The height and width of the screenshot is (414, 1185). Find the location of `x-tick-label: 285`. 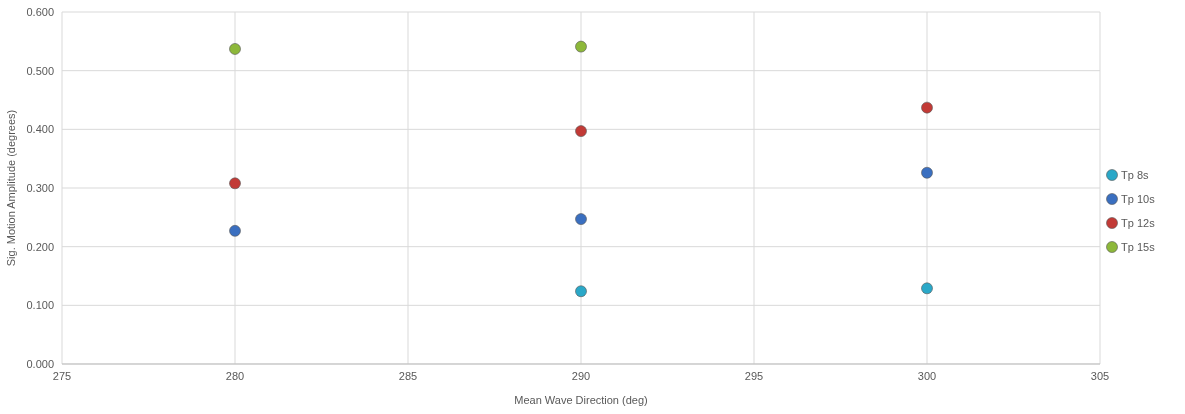

x-tick-label: 285 is located at coordinates (408, 376).